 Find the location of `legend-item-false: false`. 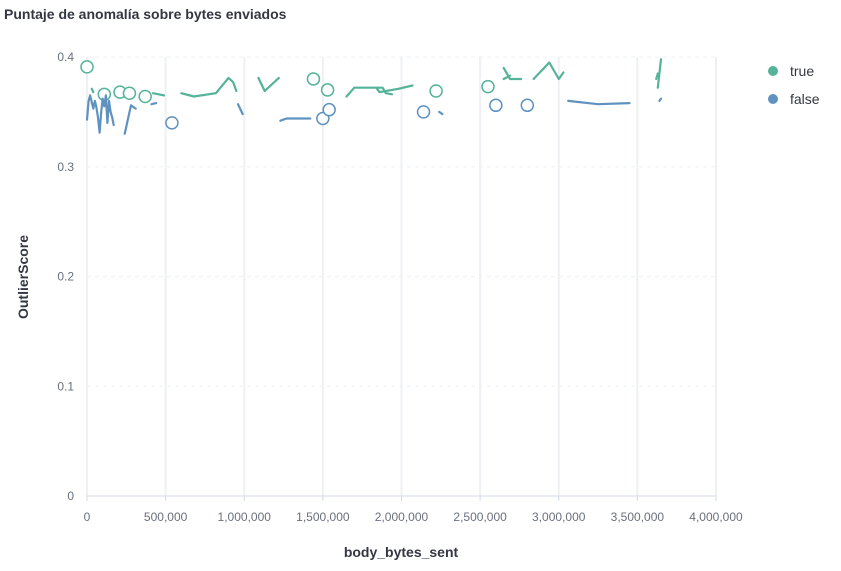

legend-item-false: false is located at coordinates (794, 99).